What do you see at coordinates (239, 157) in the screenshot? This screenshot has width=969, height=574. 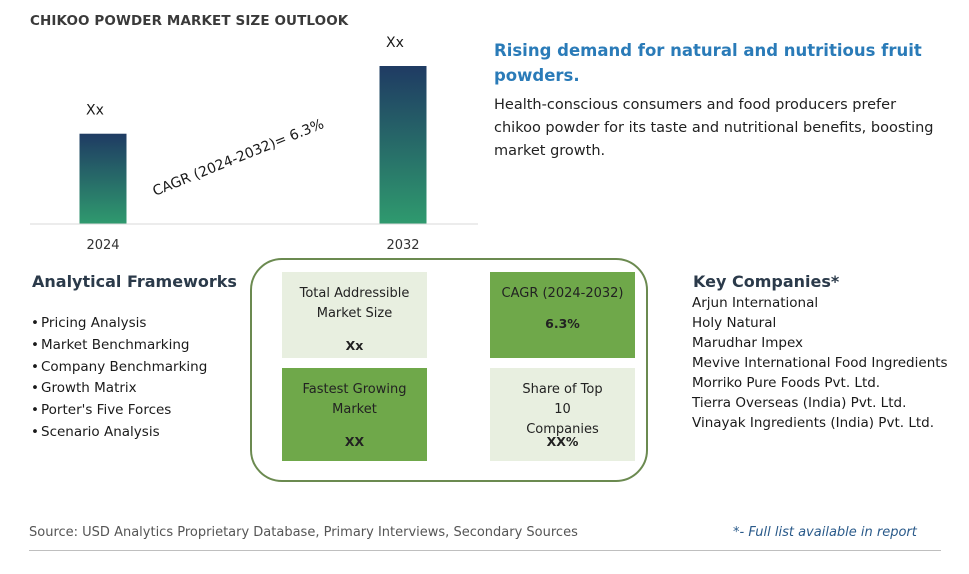 I see `cagr-annotation: CAGR (2024-2032)= 6.3%` at bounding box center [239, 157].